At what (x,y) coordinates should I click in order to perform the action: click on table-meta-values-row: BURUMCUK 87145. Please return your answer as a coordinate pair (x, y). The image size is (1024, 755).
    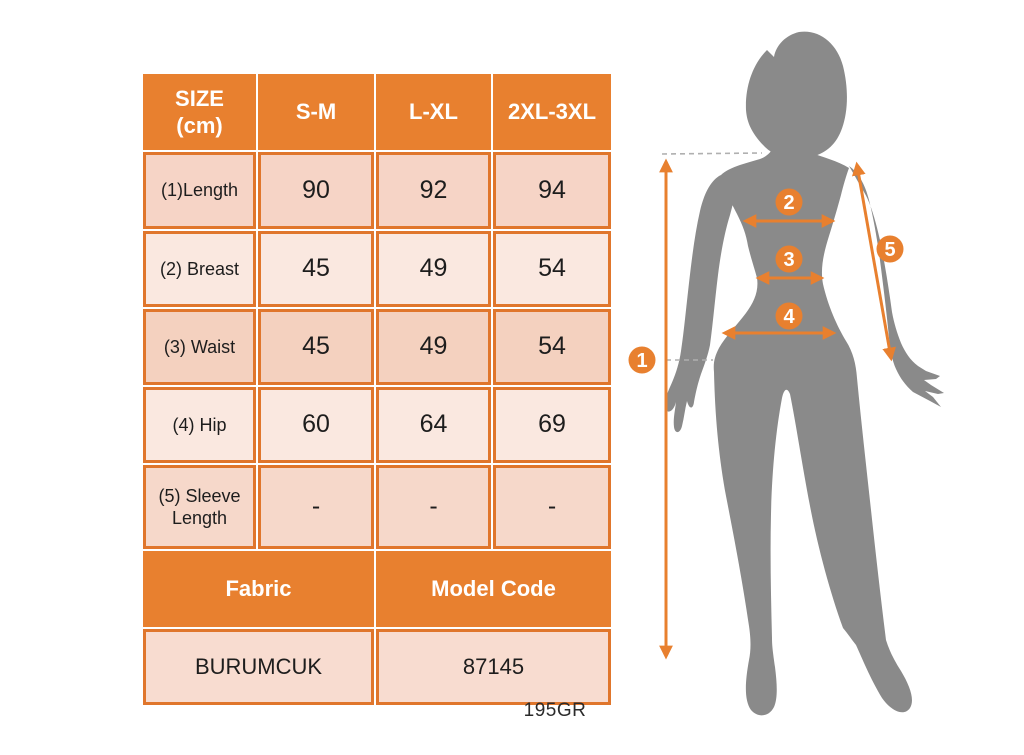
    Looking at the image, I should click on (377, 667).